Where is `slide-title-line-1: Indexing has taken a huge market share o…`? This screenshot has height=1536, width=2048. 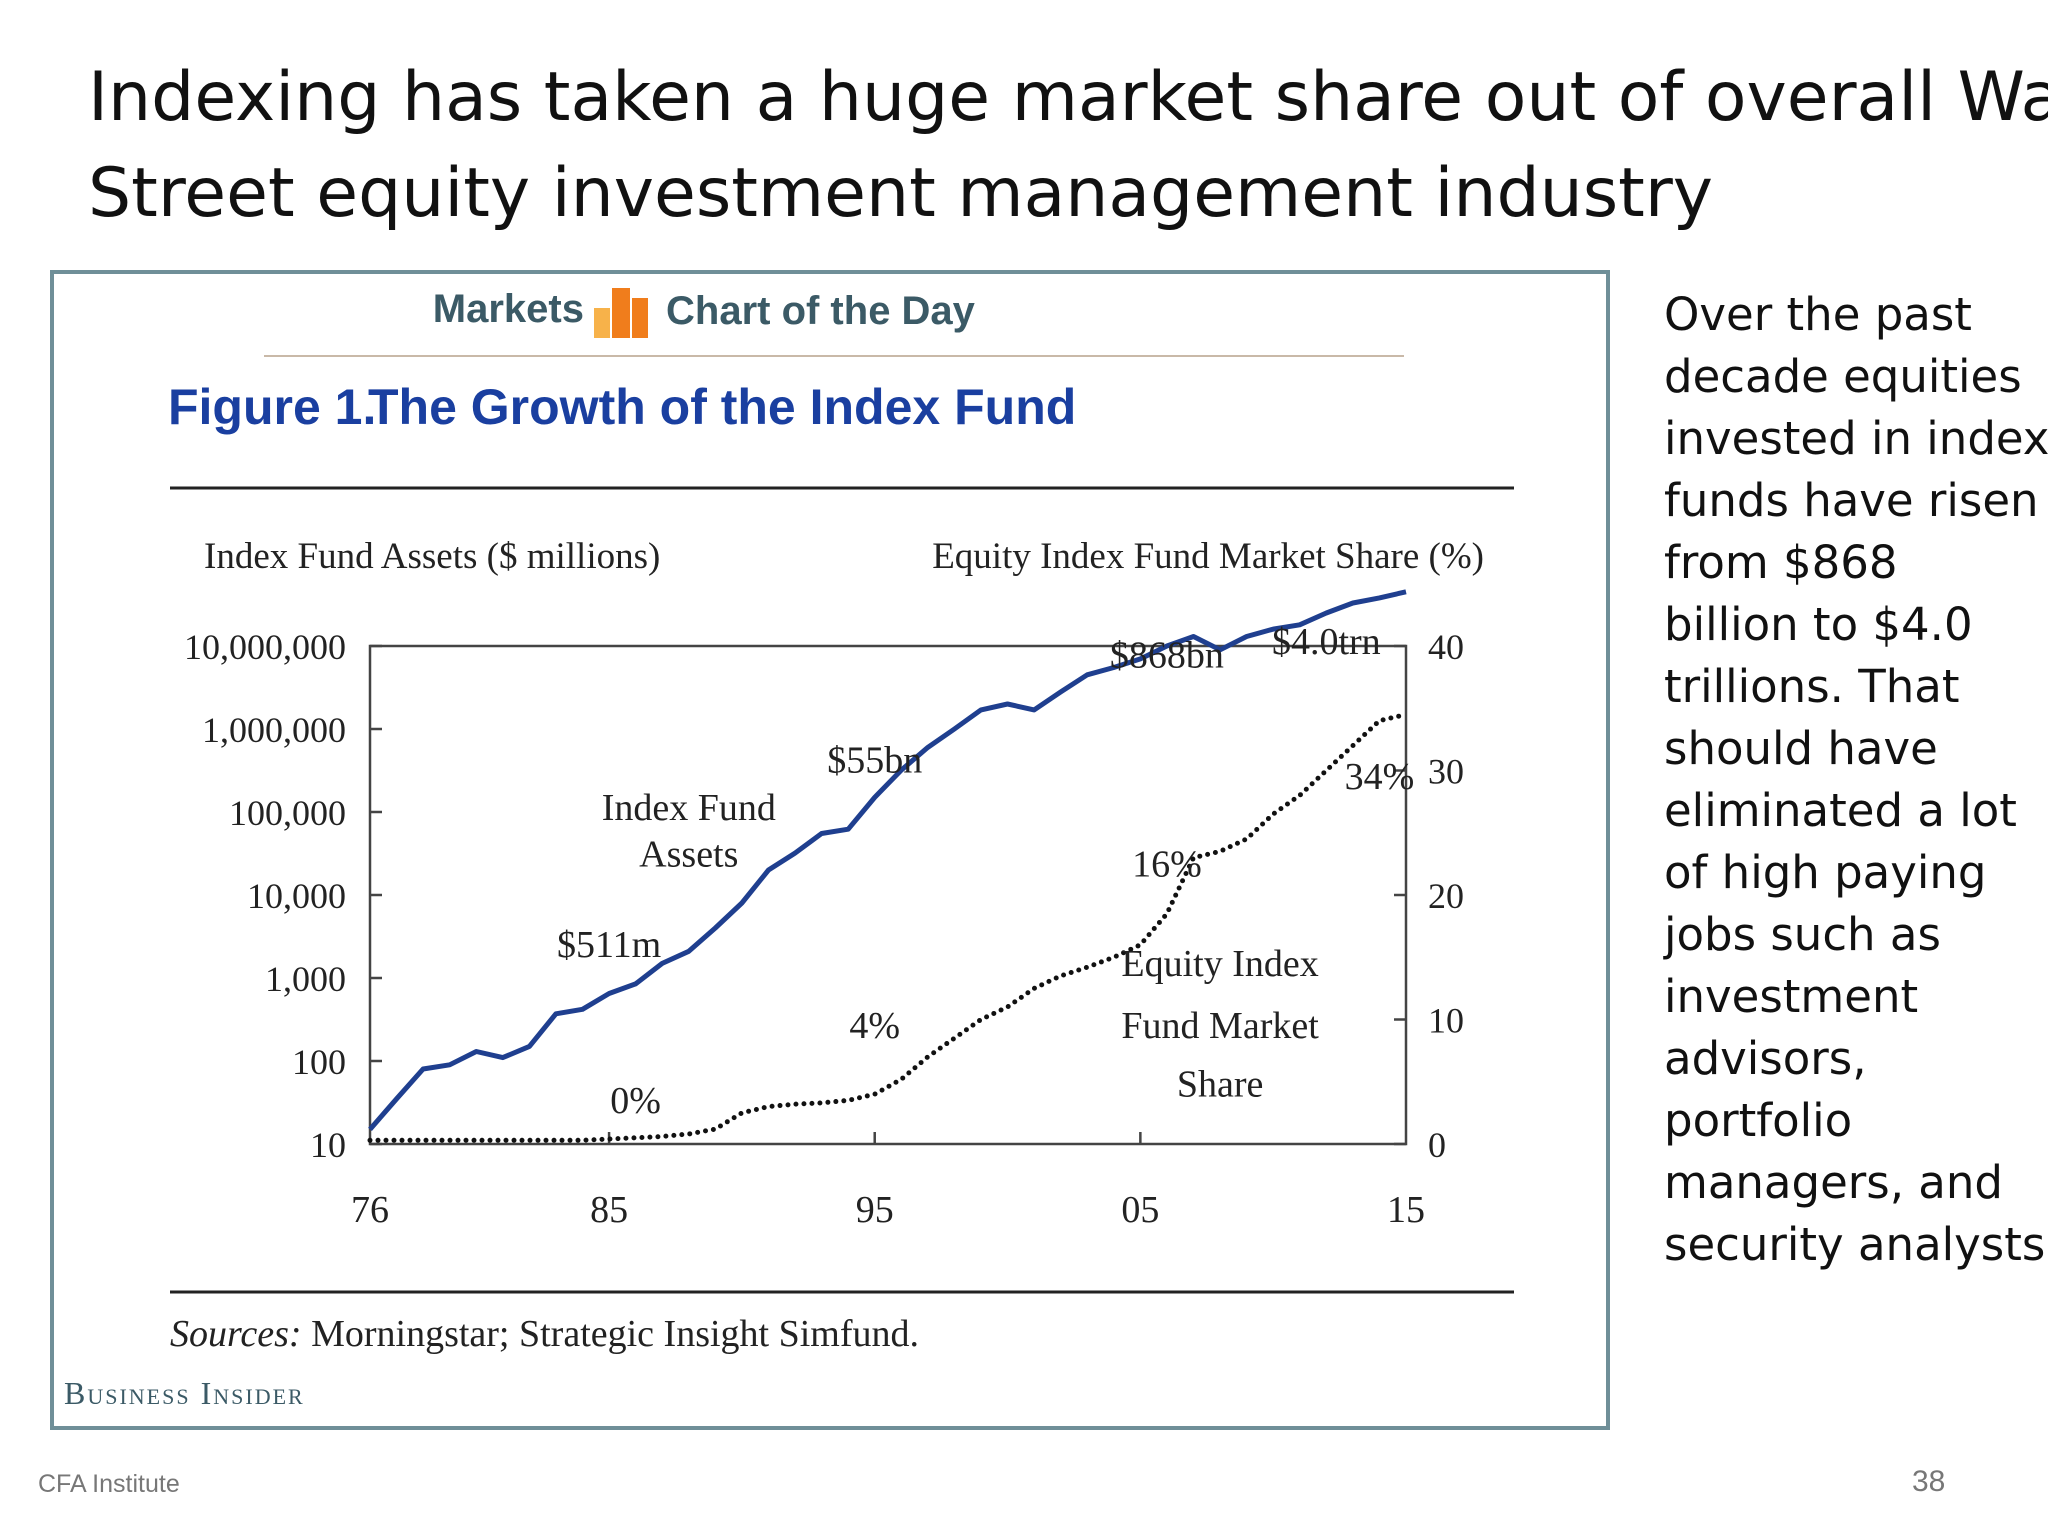 slide-title-line-1: Indexing has taken a huge market share o… is located at coordinates (1068, 97).